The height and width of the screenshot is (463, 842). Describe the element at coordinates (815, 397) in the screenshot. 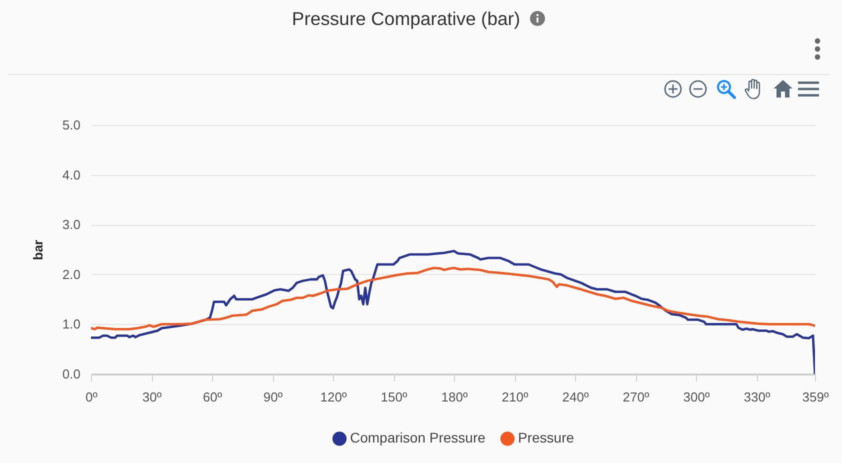

I see `x-tick-label: 359º` at that location.